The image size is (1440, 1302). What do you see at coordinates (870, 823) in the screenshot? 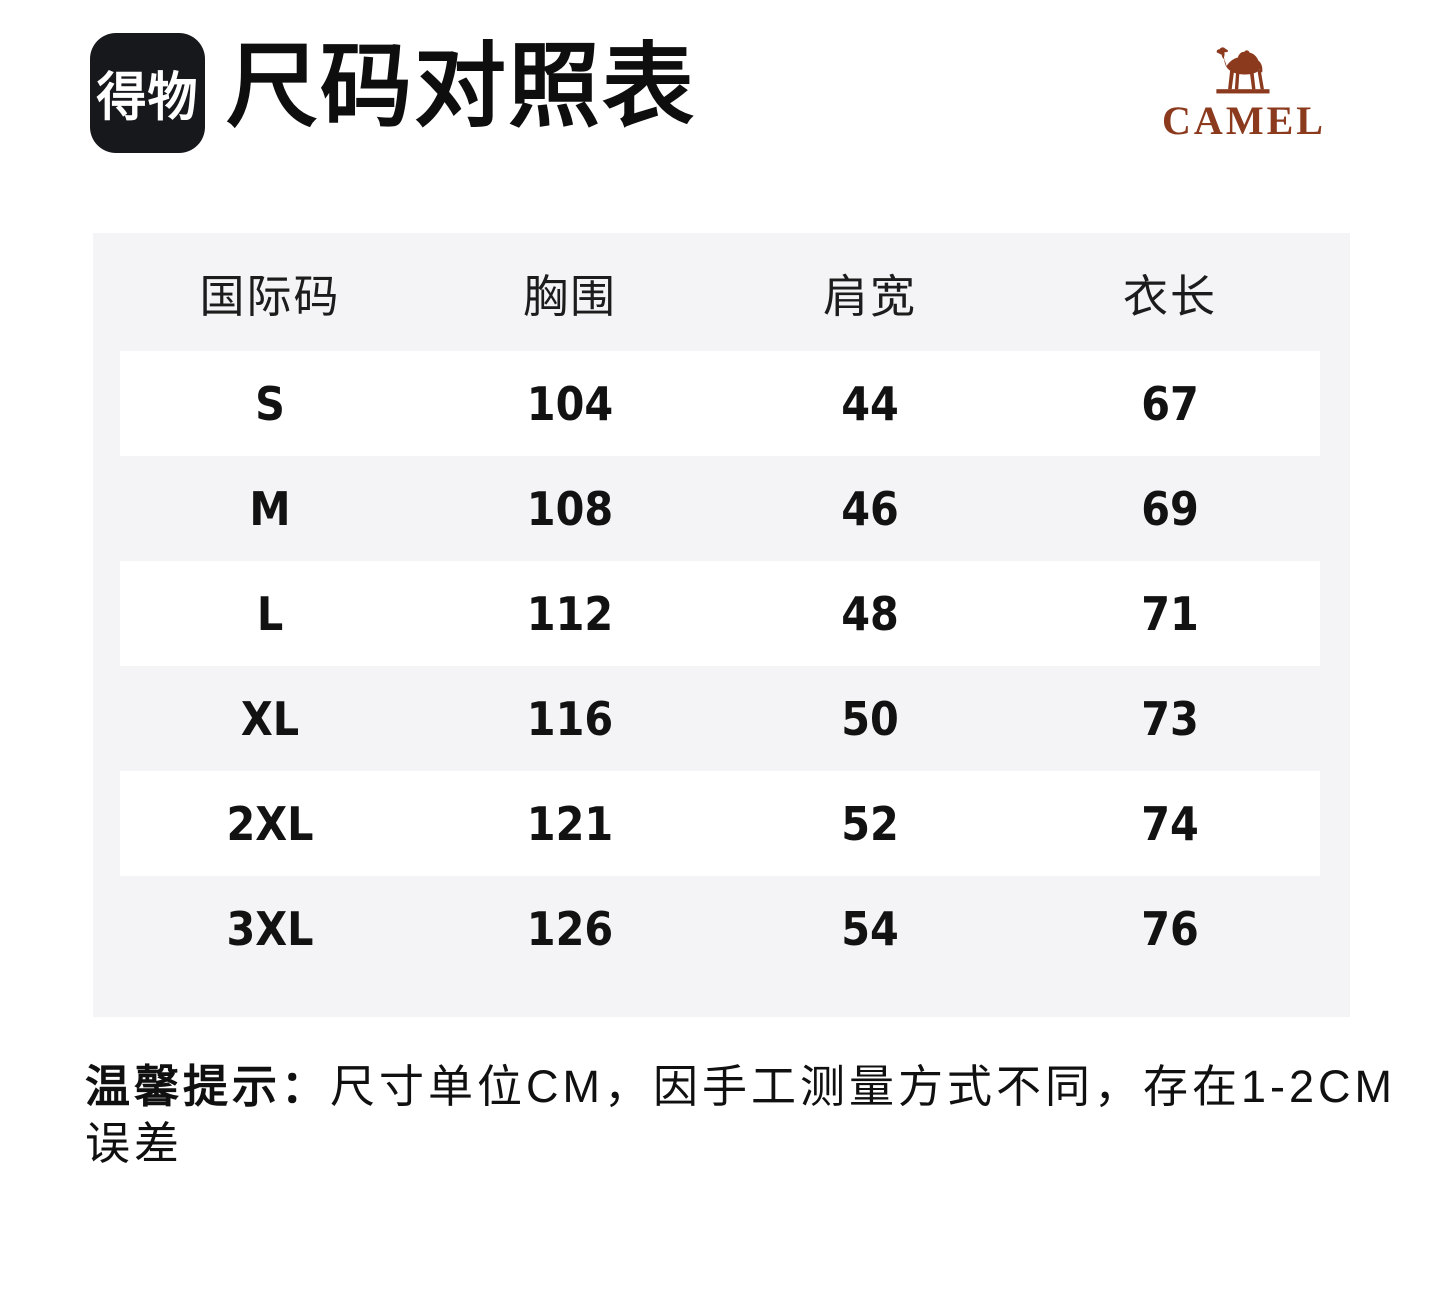
I see `shoulder-value: 52` at bounding box center [870, 823].